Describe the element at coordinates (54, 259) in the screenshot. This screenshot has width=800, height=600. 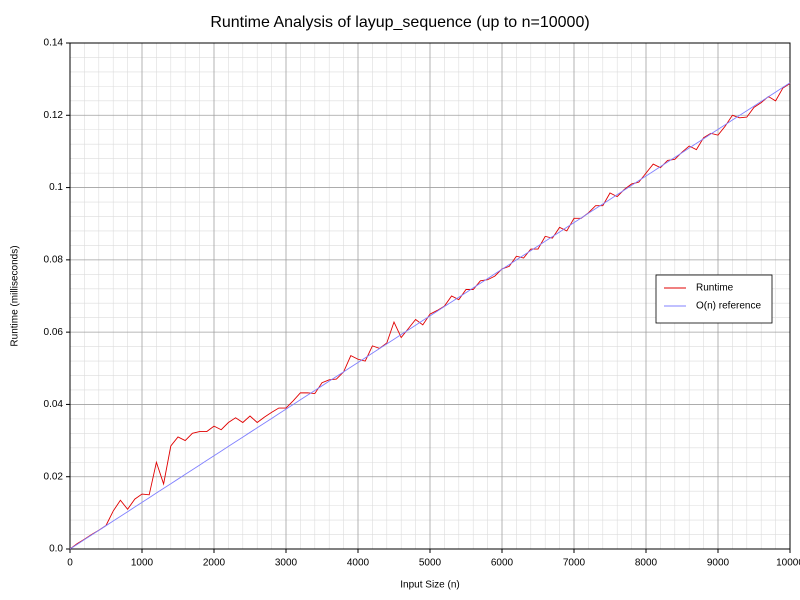
I see `y-tick-label: 0.08` at that location.